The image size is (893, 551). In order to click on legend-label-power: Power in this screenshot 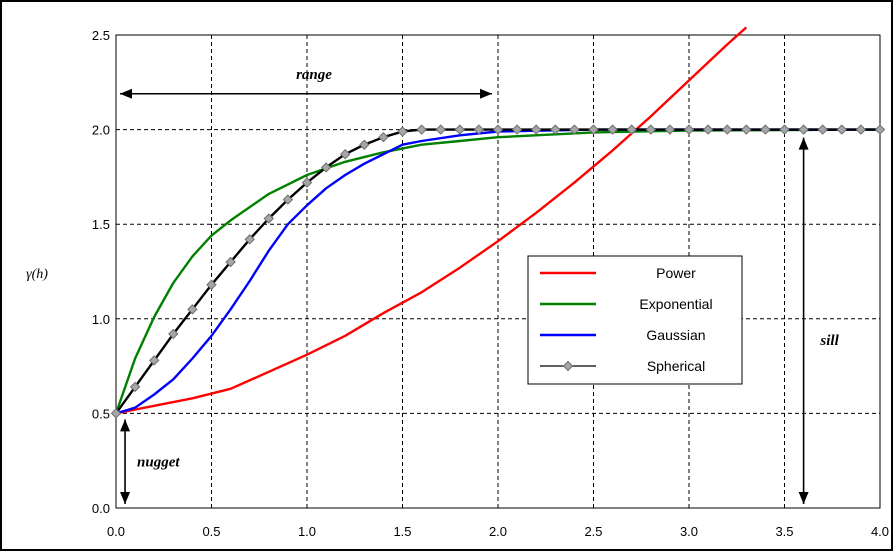, I will do `click(676, 273)`.